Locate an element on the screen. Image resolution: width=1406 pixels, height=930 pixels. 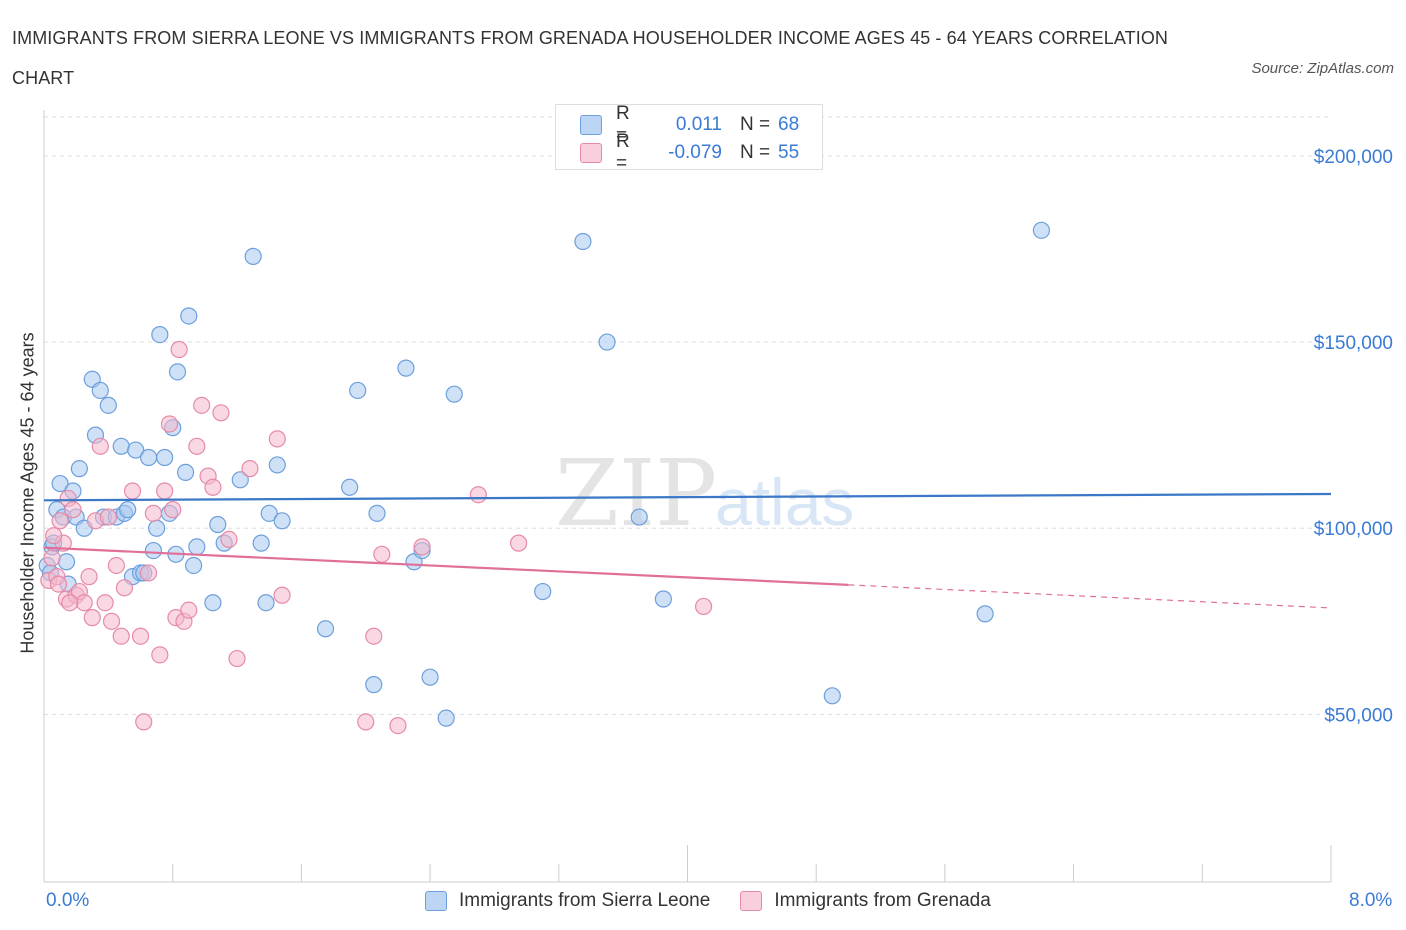
grenada-trend-extension is located at coordinates (1090, 596).